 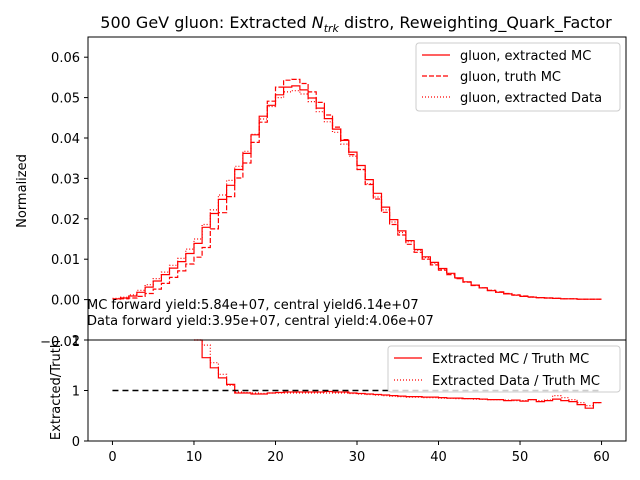 What do you see at coordinates (510, 77) in the screenshot?
I see `legend-label-truth-mc: gluon, truth MC` at bounding box center [510, 77].